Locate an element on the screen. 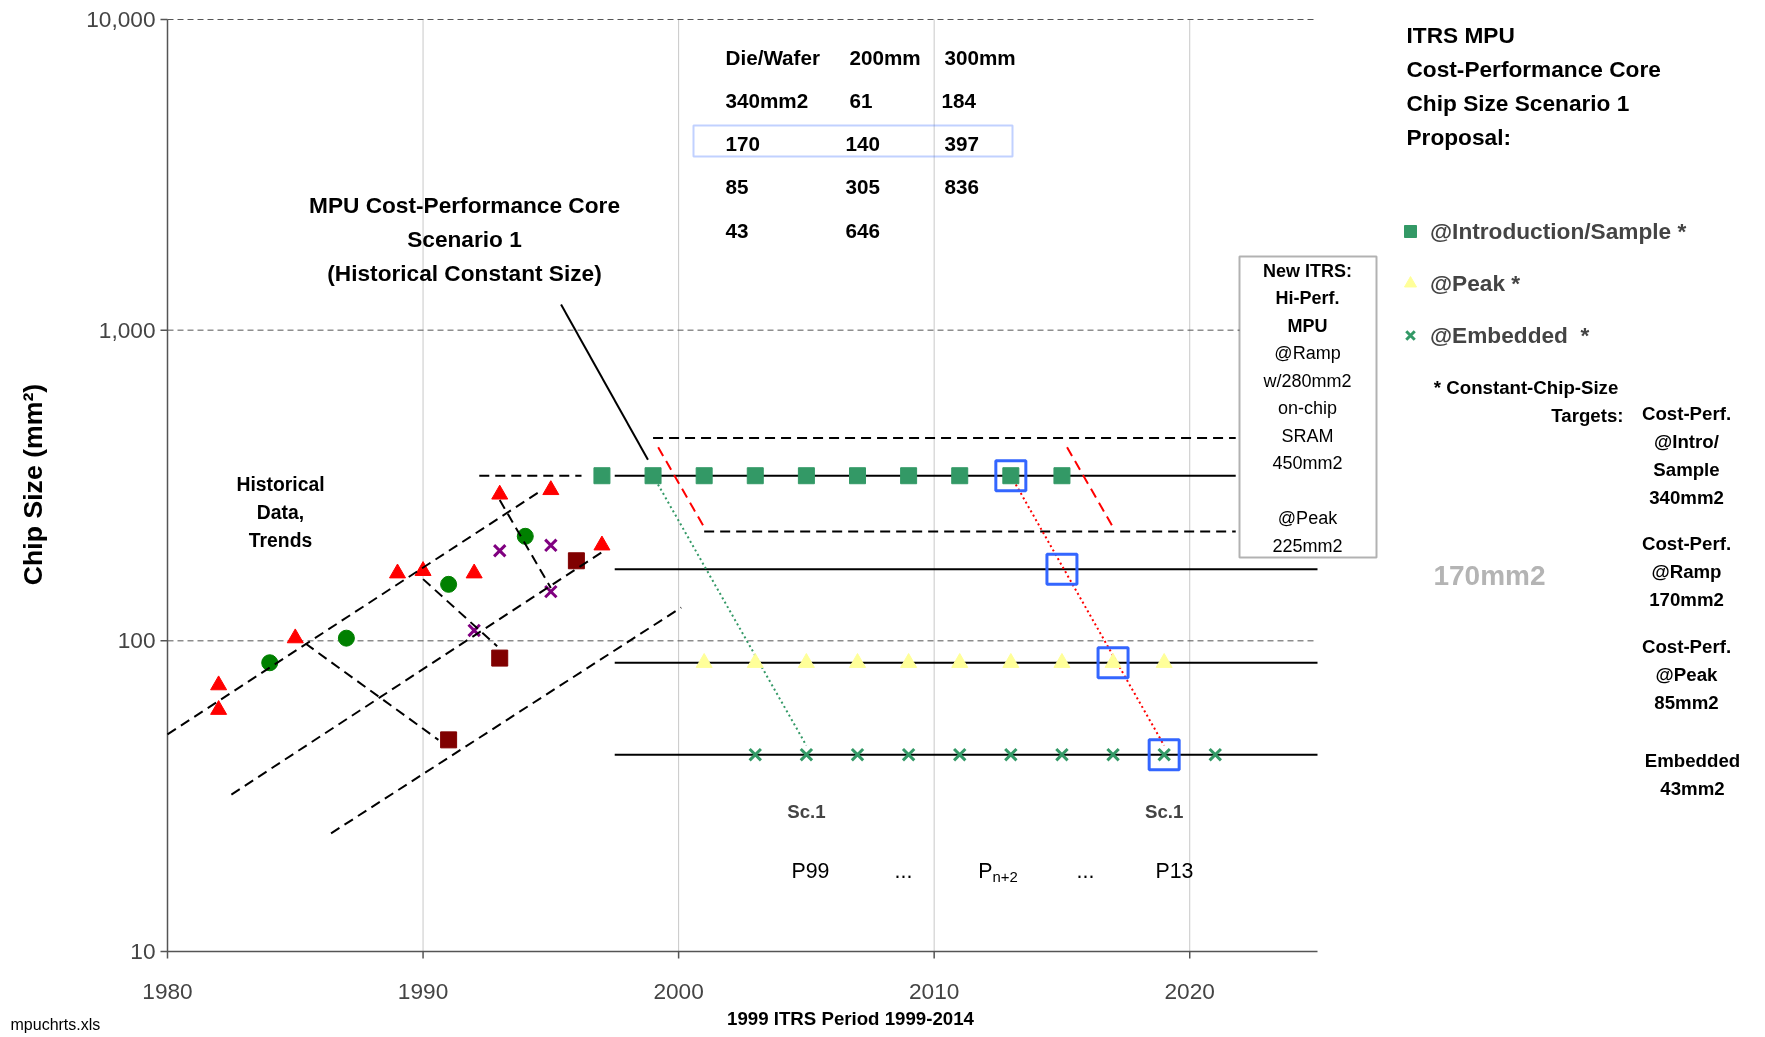  annotation: 85 is located at coordinates (737, 186).